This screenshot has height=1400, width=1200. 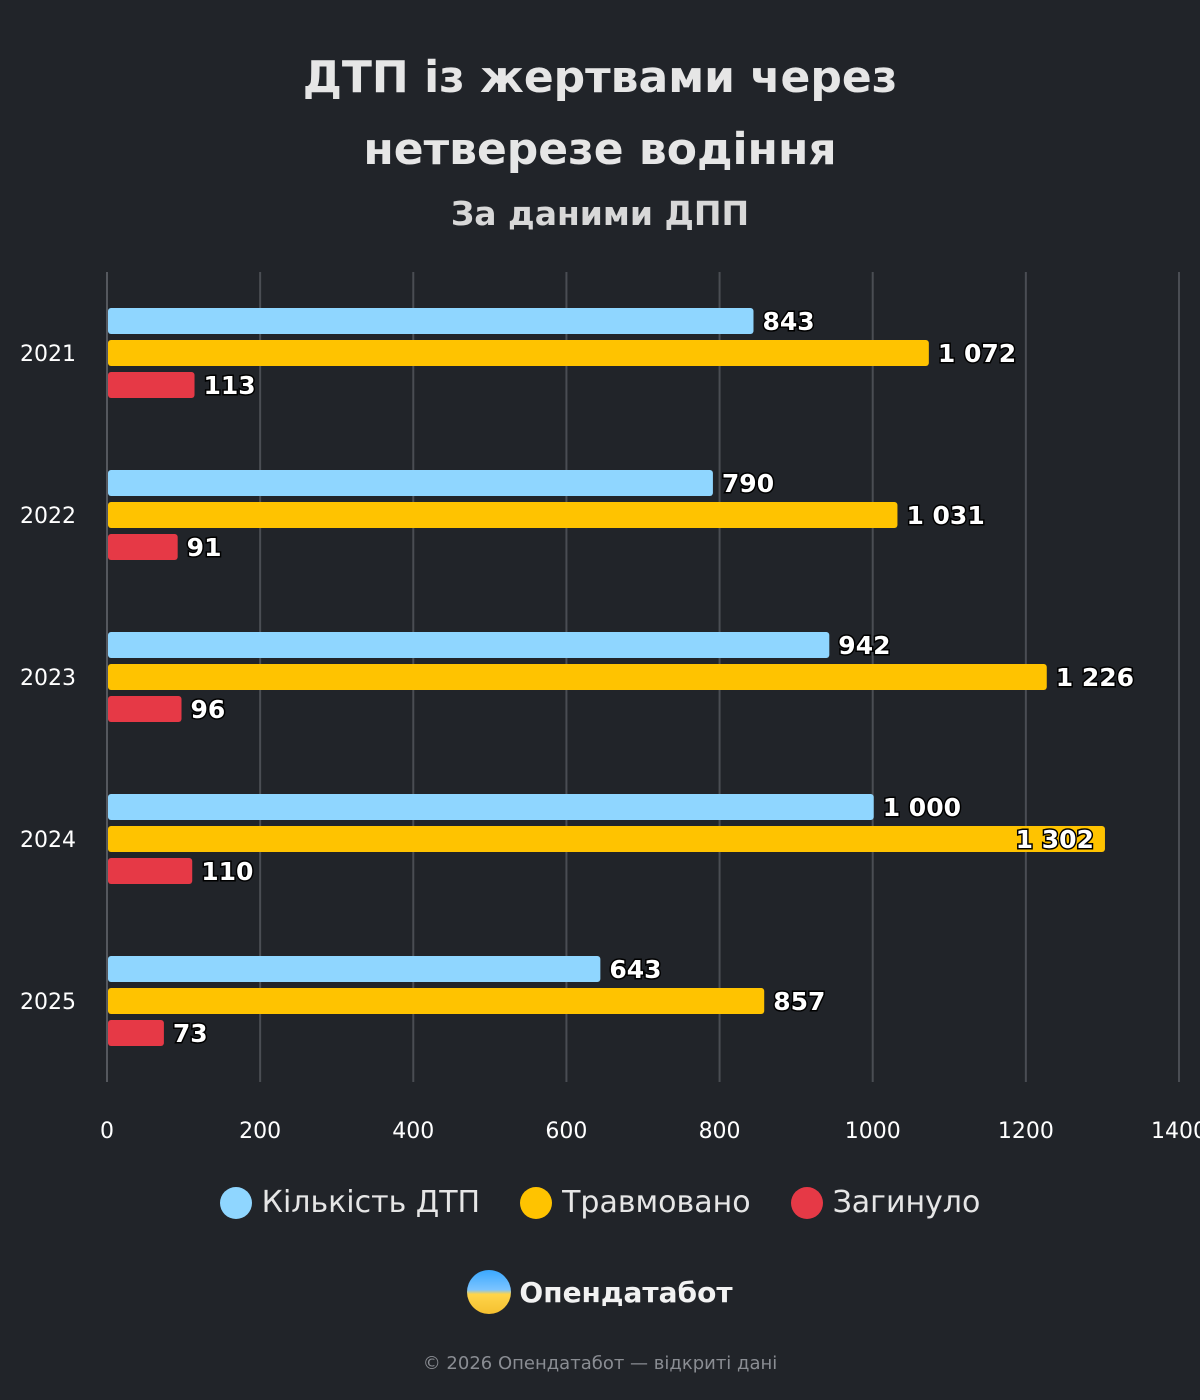 I want to click on chart-title: ДТП із жертвами через нетверезе водіння, so click(x=600, y=113).